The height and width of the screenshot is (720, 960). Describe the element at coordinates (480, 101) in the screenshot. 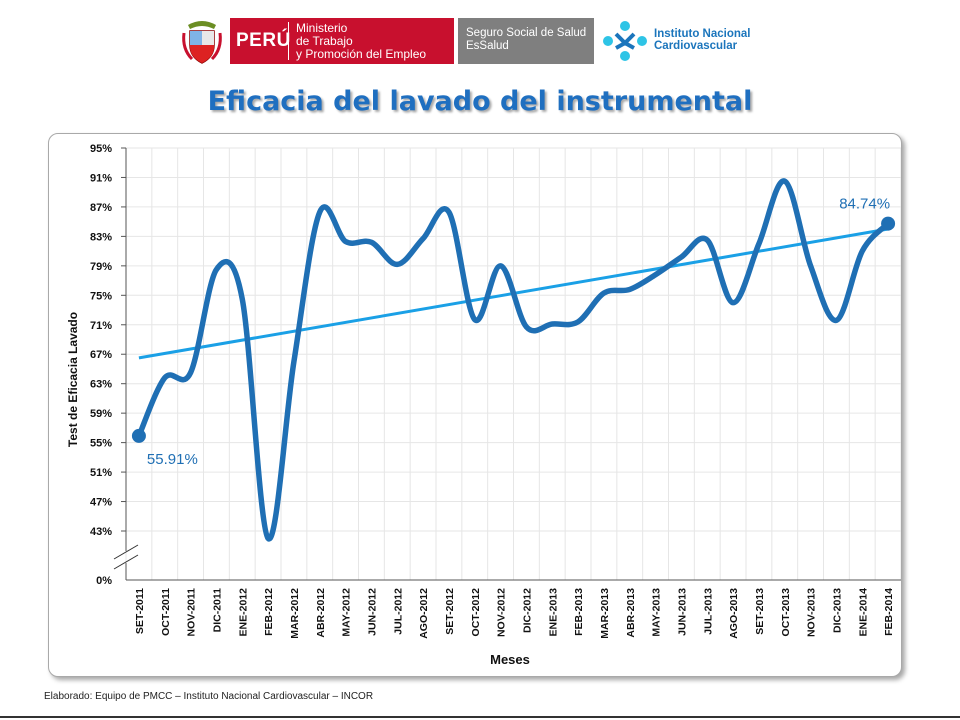

I see `page-title: Eficacia del lavado del instrumental` at that location.